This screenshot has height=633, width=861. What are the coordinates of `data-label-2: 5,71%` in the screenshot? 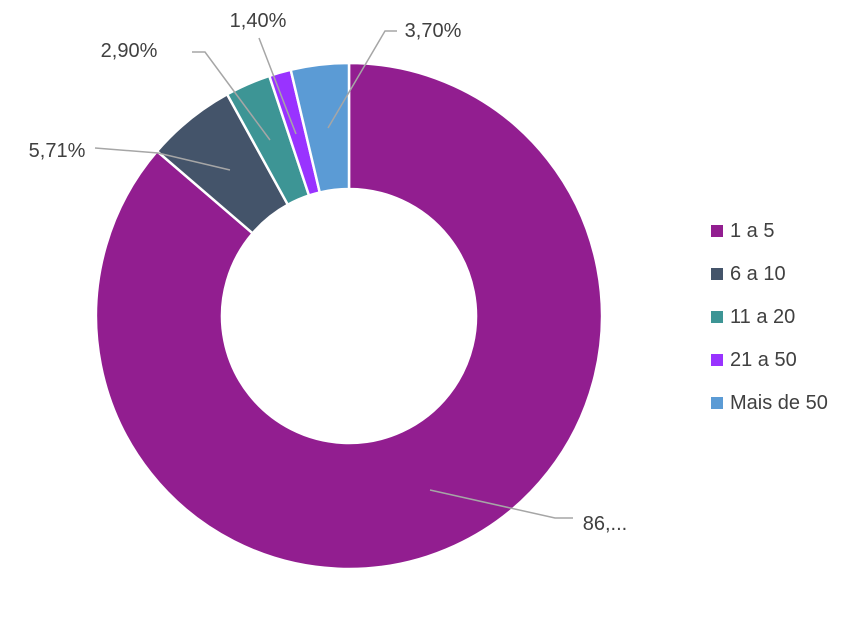 It's located at (57, 151).